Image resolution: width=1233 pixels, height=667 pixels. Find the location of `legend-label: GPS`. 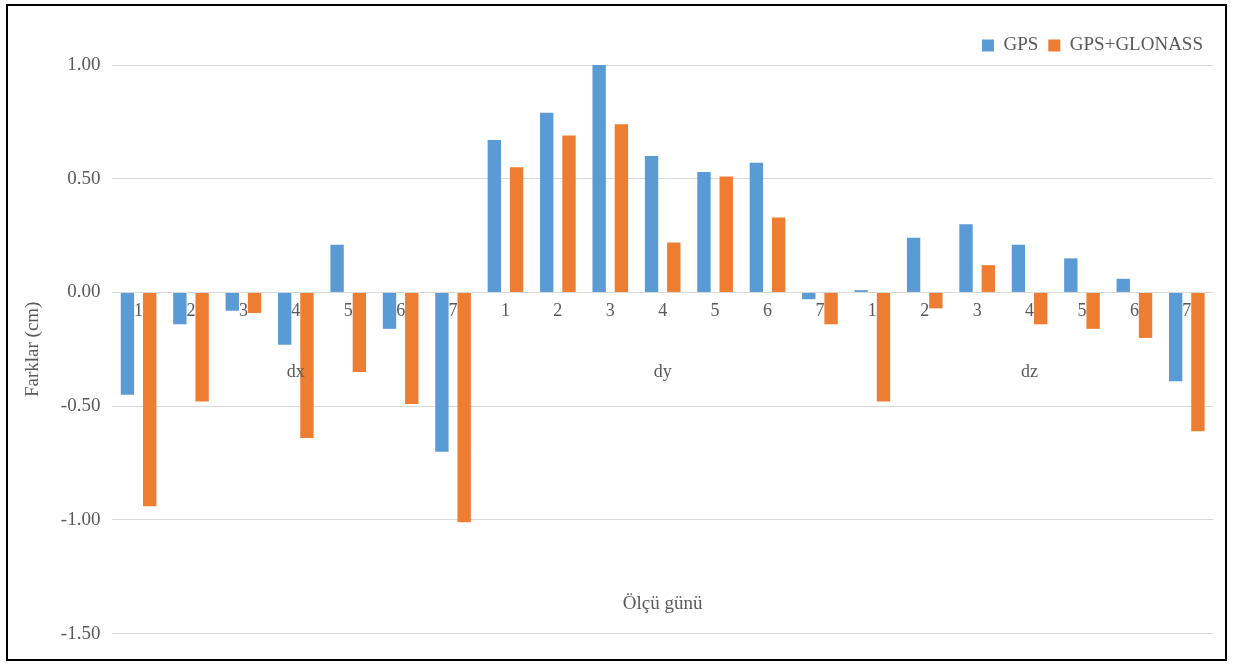

legend-label: GPS is located at coordinates (1021, 44).